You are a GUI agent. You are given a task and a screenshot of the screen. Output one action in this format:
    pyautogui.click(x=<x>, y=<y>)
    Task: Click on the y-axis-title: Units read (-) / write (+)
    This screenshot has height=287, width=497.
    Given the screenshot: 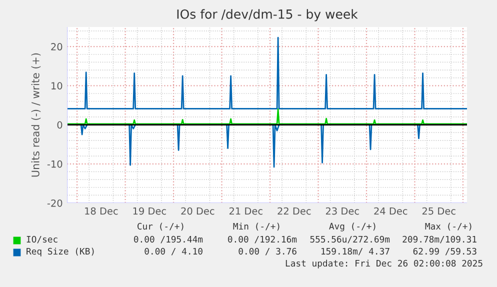 What is the action you would take?
    pyautogui.click(x=36, y=115)
    